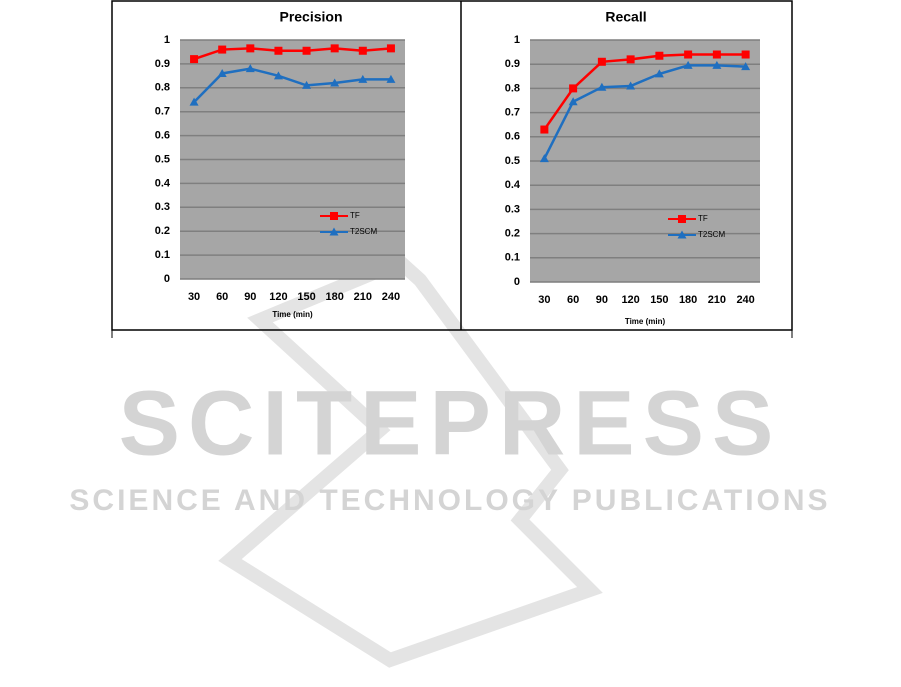 The height and width of the screenshot is (687, 901). What do you see at coordinates (450, 423) in the screenshot?
I see `watermark-title: SCITEPRESS` at bounding box center [450, 423].